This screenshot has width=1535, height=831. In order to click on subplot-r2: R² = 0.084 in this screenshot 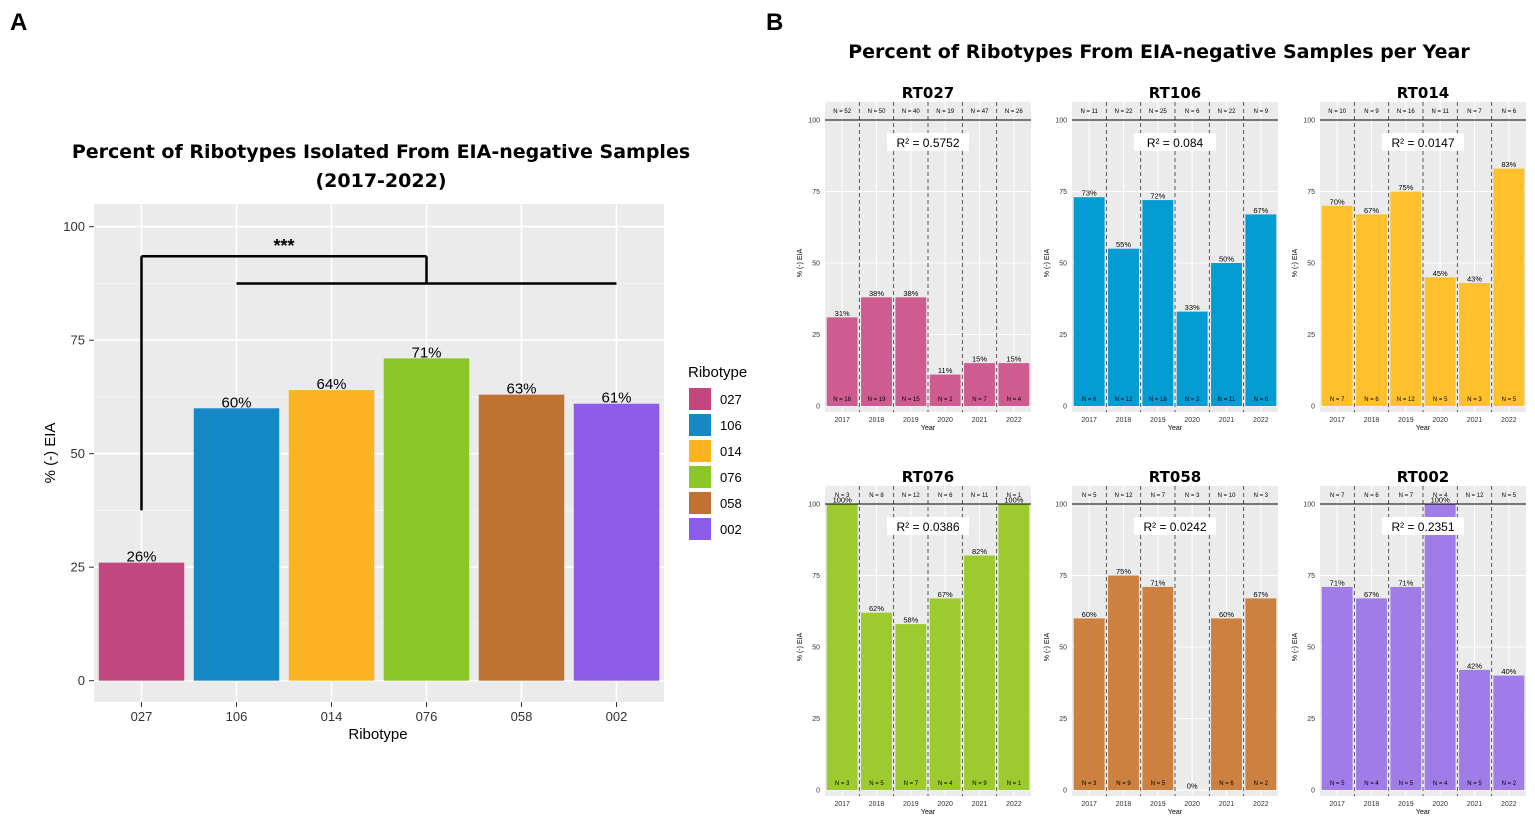, I will do `click(1175, 143)`.